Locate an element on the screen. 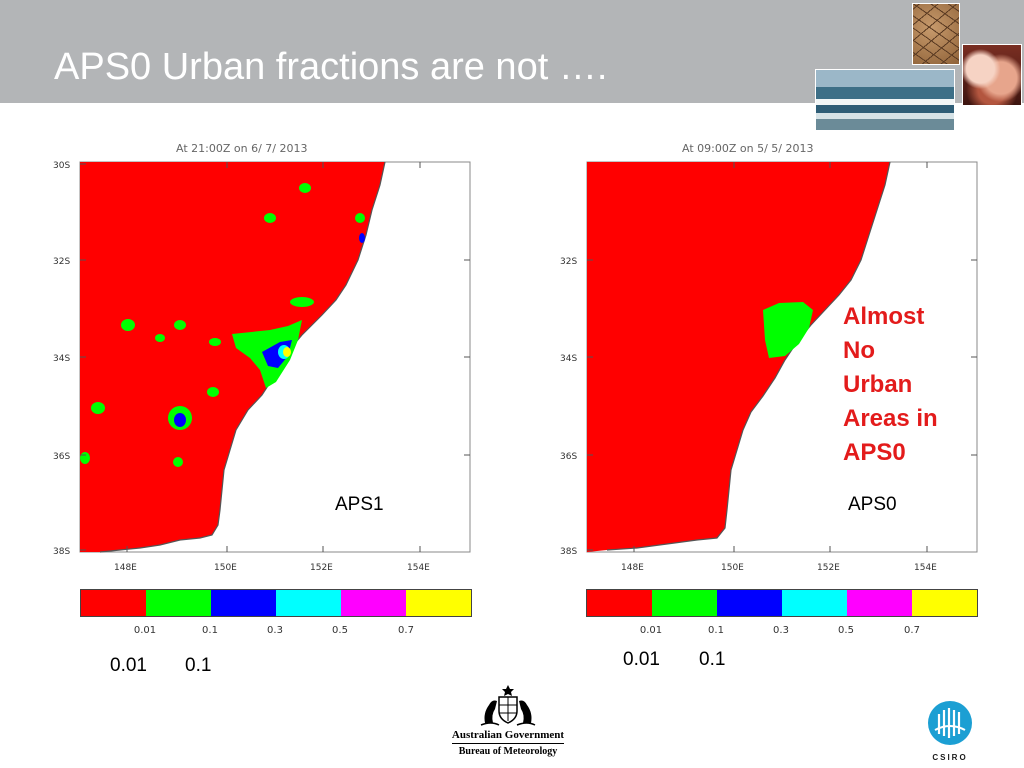 This screenshot has width=1024, height=768. colorbar-left is located at coordinates (276, 603).